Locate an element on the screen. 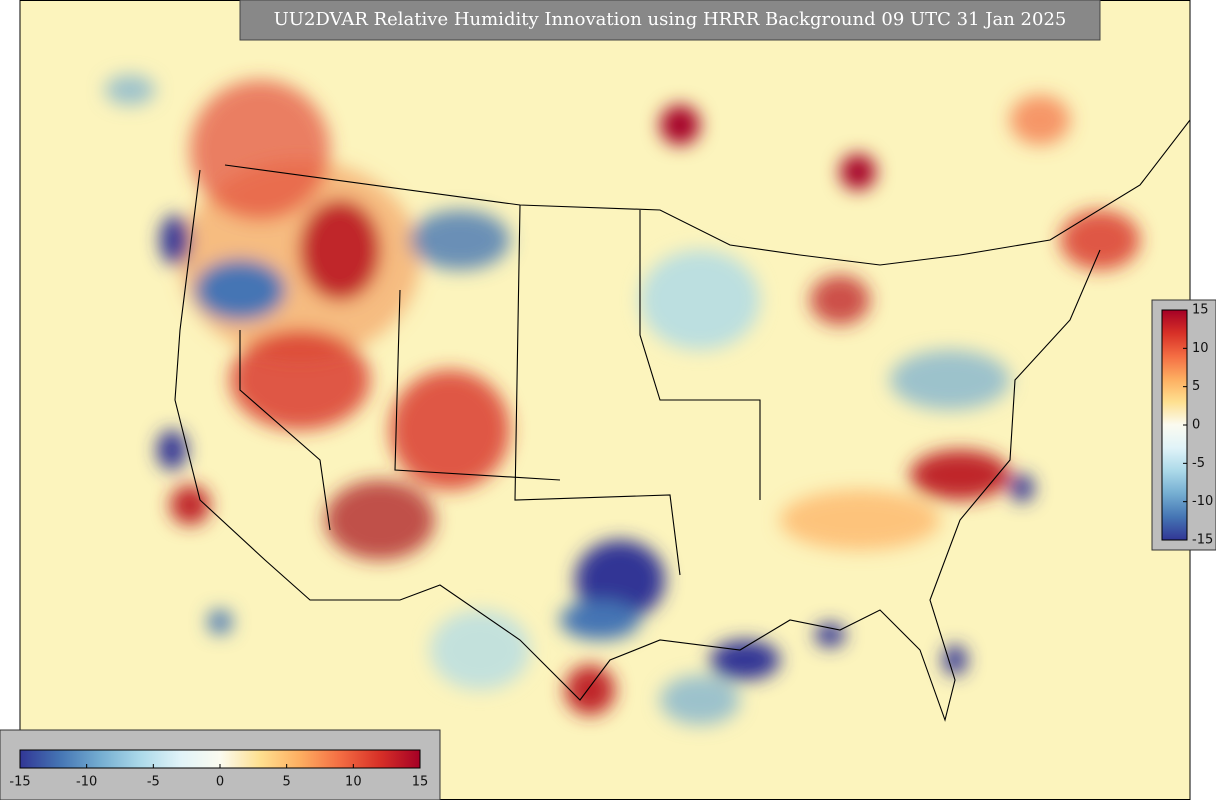  colorbar is located at coordinates (1174, 425).